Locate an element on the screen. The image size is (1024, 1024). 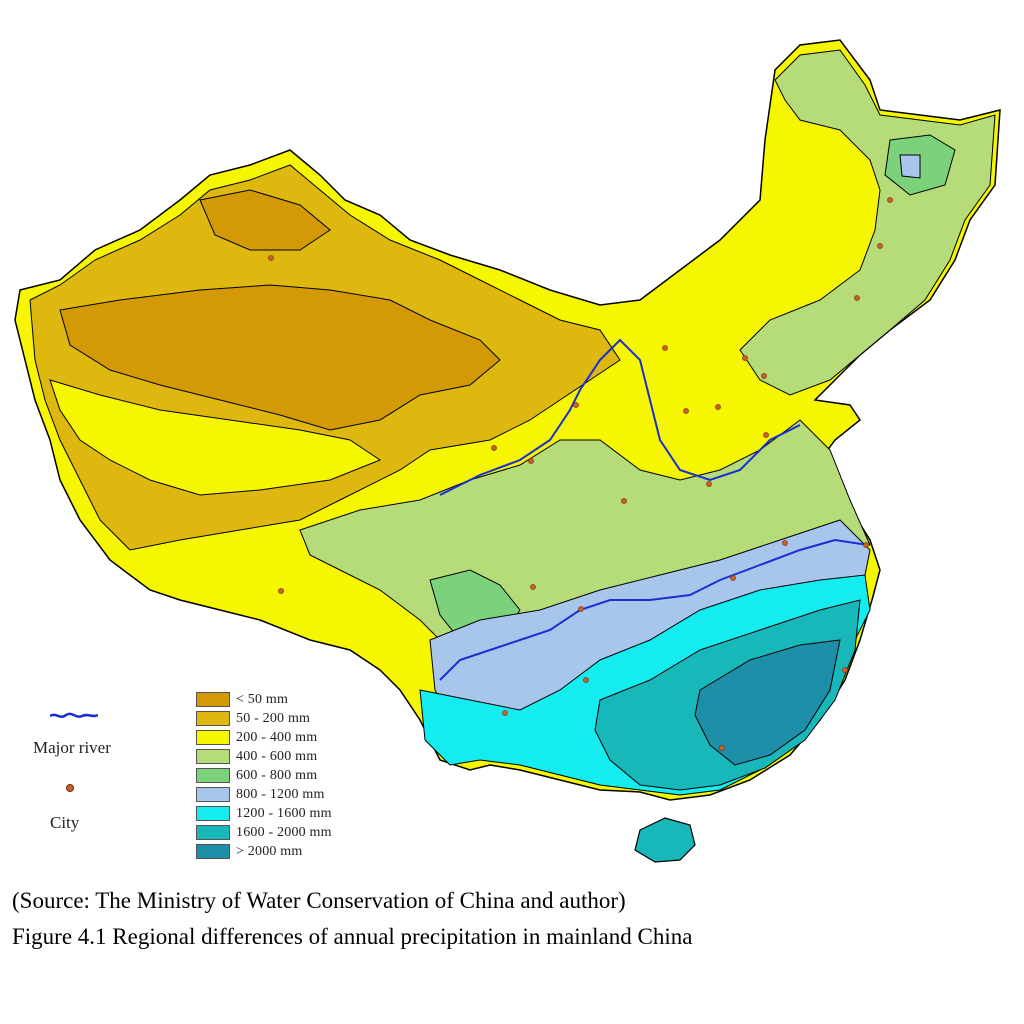
legend-row: 1200 - 1600 mm is located at coordinates (296, 813).